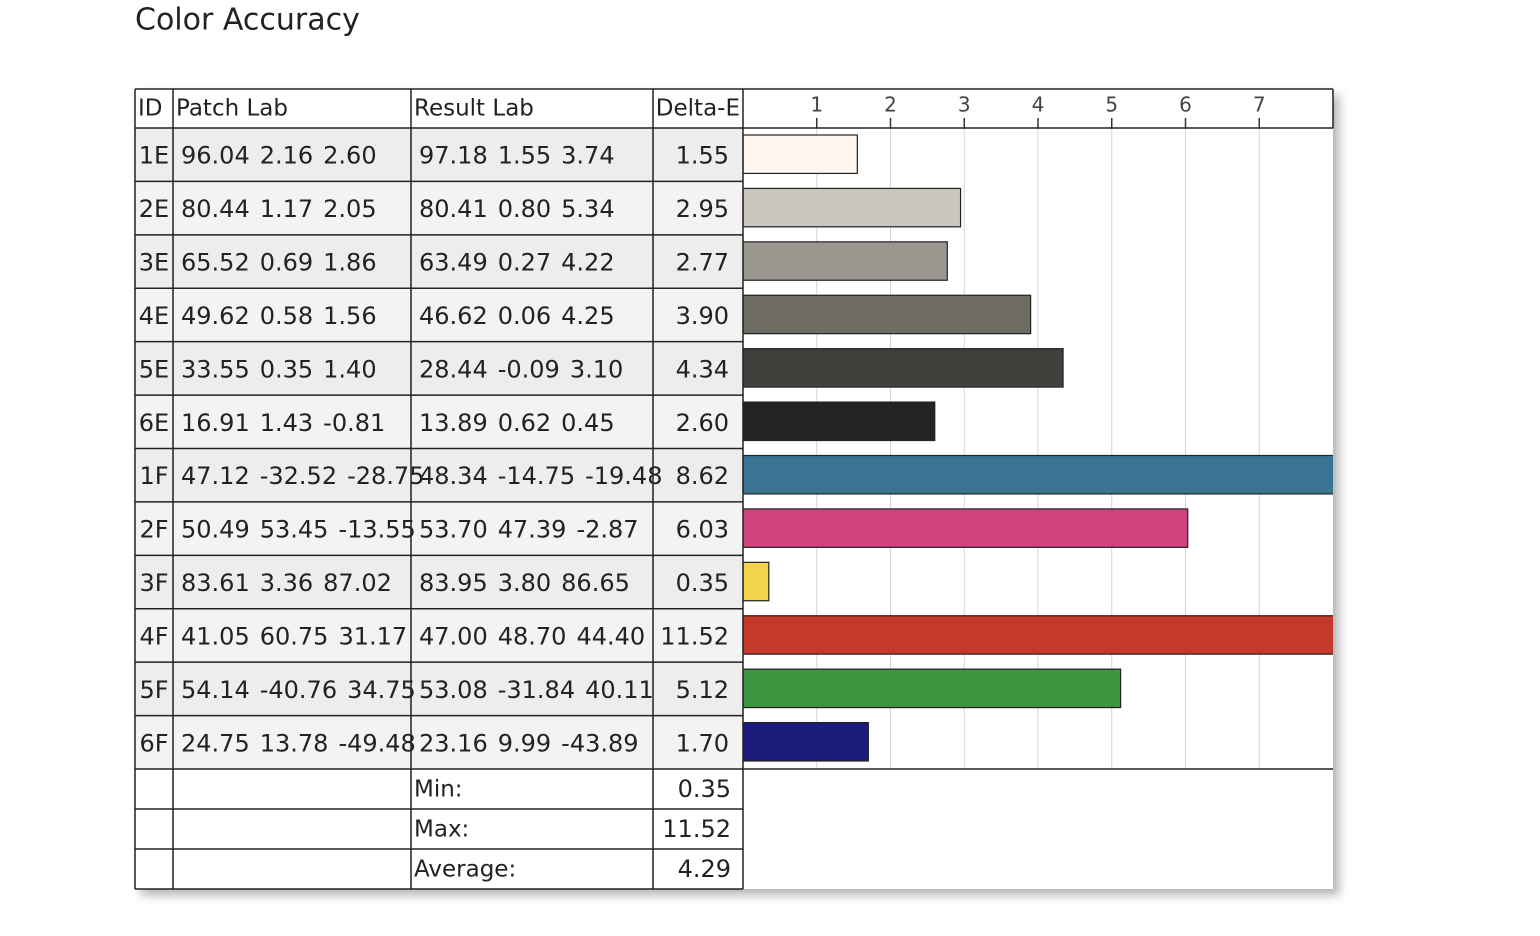 This screenshot has width=1540, height=936. What do you see at coordinates (154, 369) in the screenshot?
I see `row-id: 5E` at bounding box center [154, 369].